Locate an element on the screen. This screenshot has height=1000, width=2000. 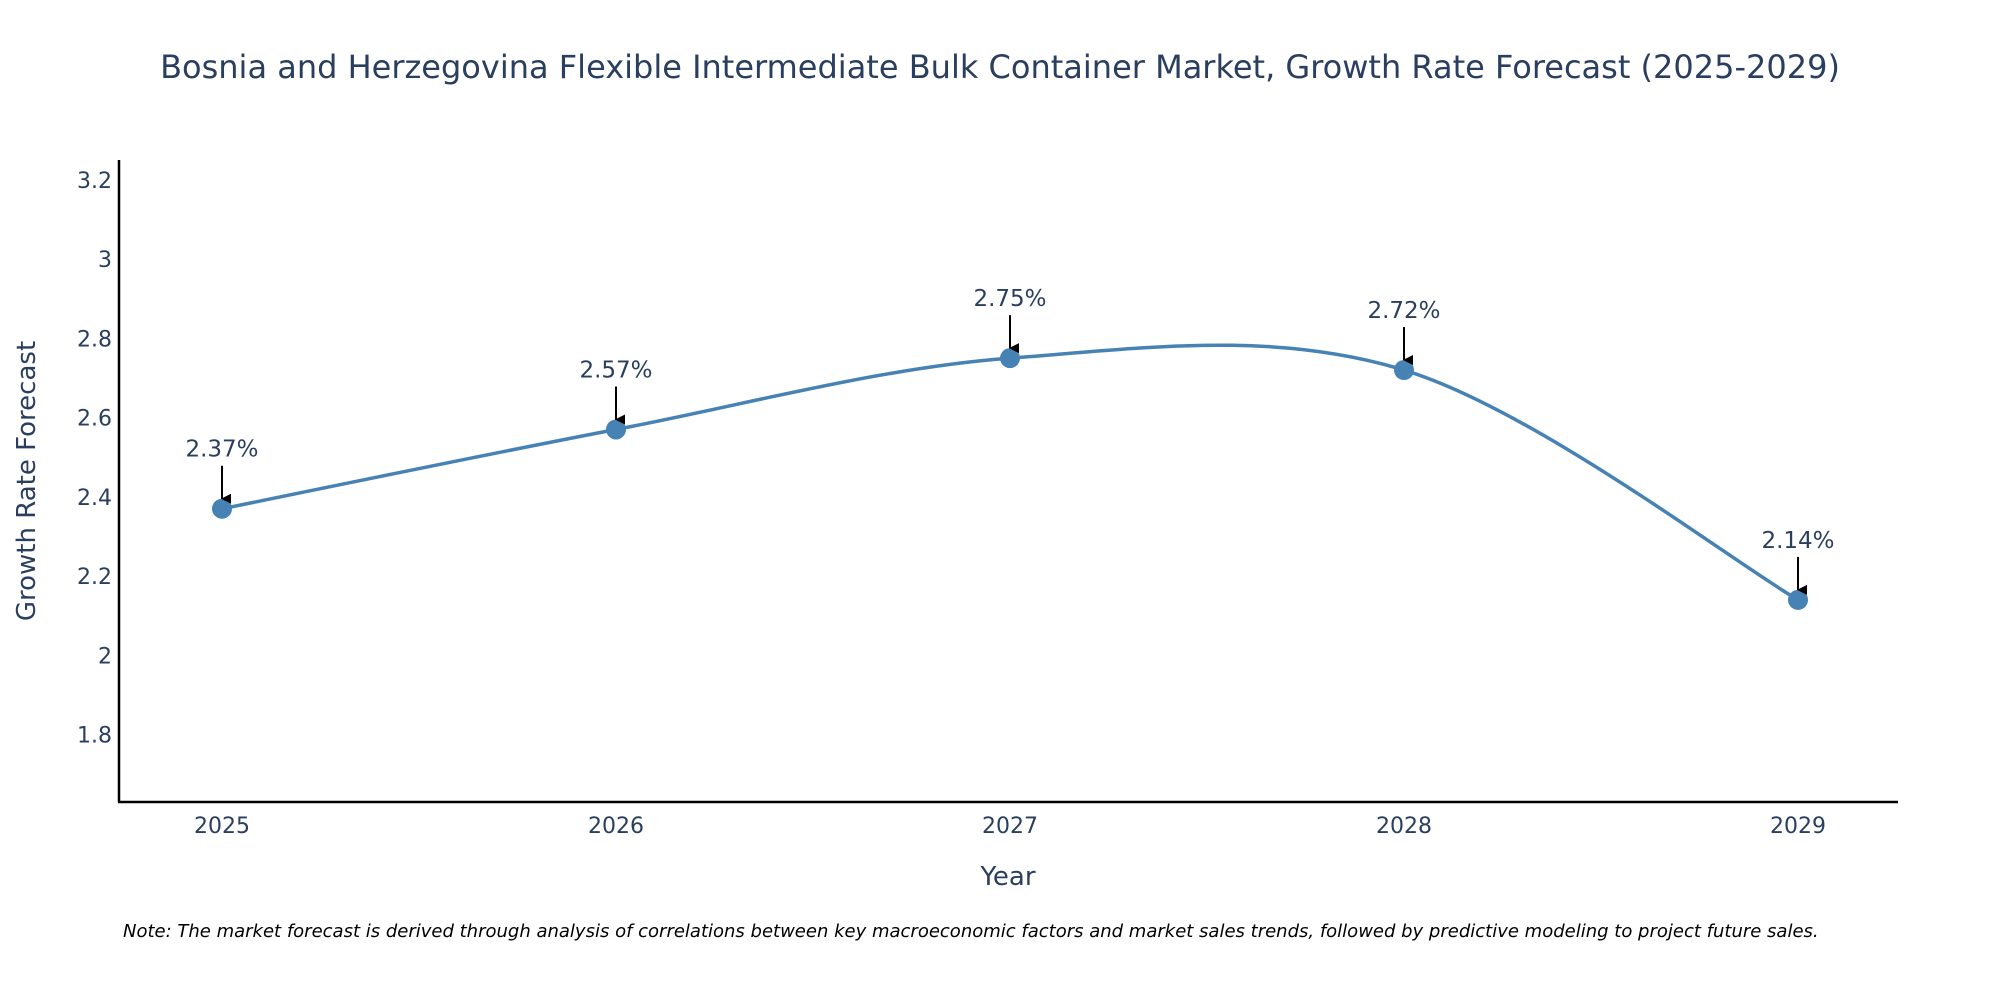
y-tick-label: 2 is located at coordinates (105, 656).